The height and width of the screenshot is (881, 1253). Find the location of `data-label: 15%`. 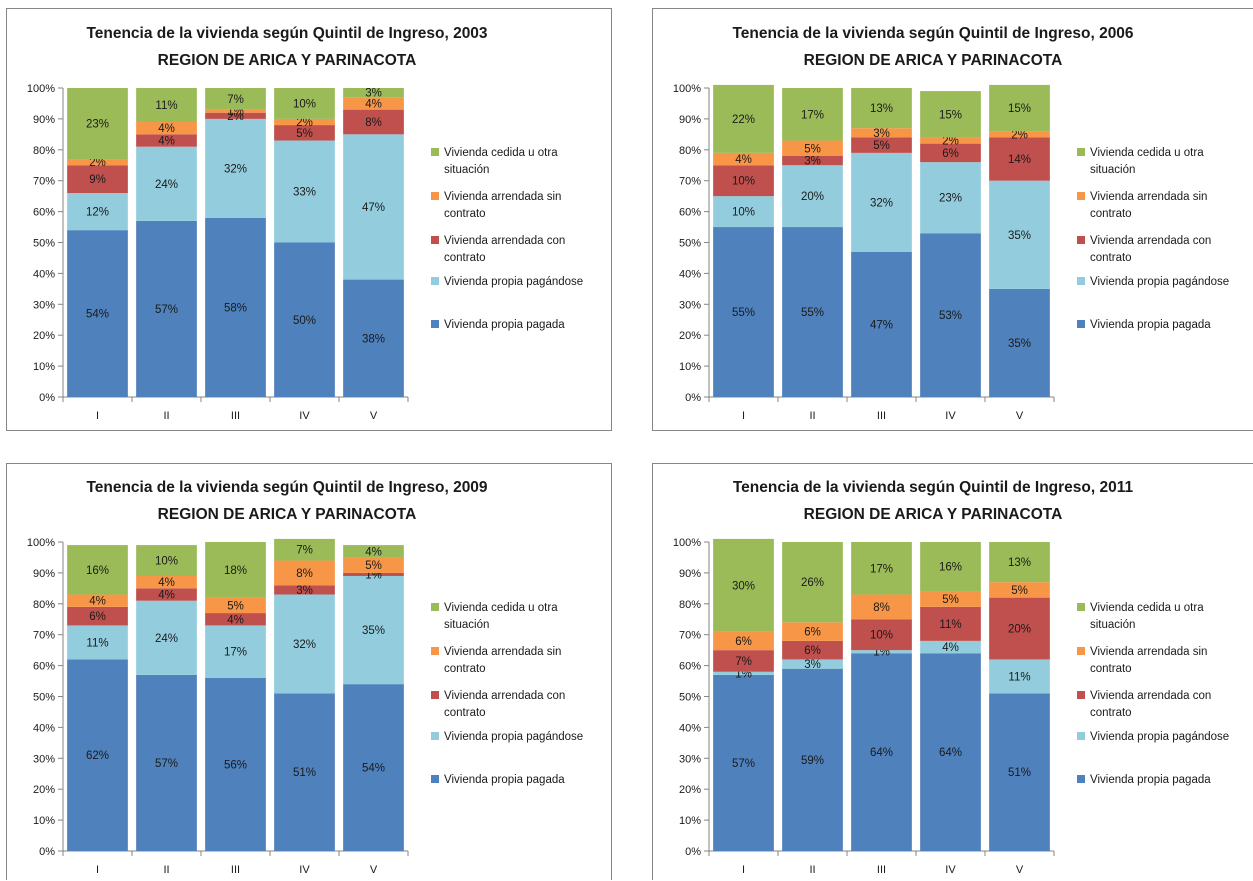

data-label: 15% is located at coordinates (1019, 109).